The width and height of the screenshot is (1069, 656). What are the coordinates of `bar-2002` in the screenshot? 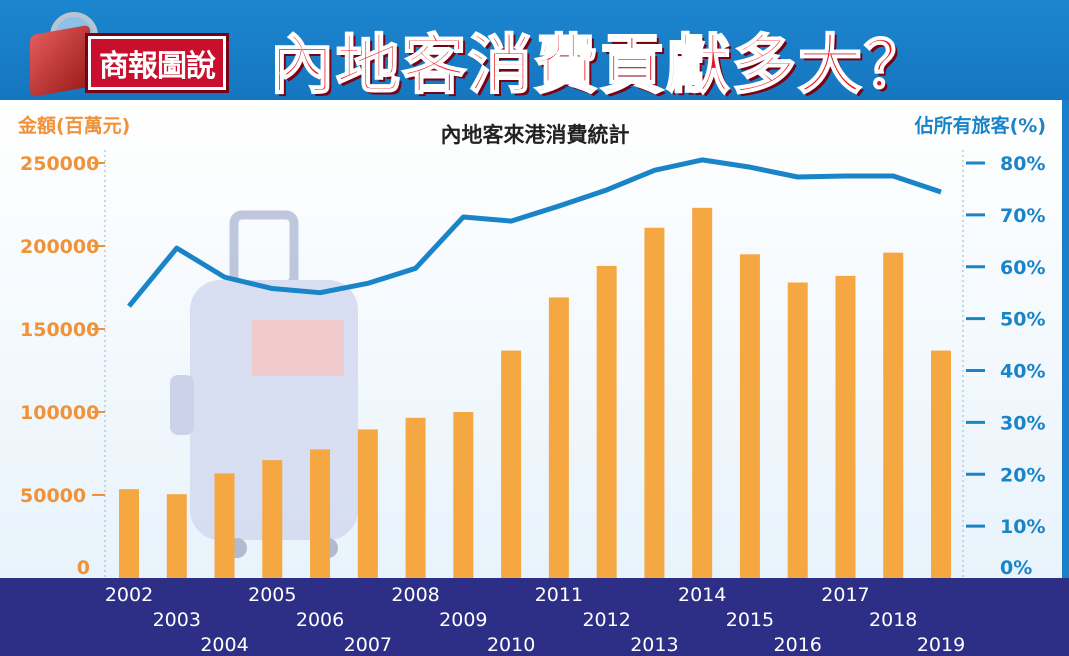 It's located at (129, 533).